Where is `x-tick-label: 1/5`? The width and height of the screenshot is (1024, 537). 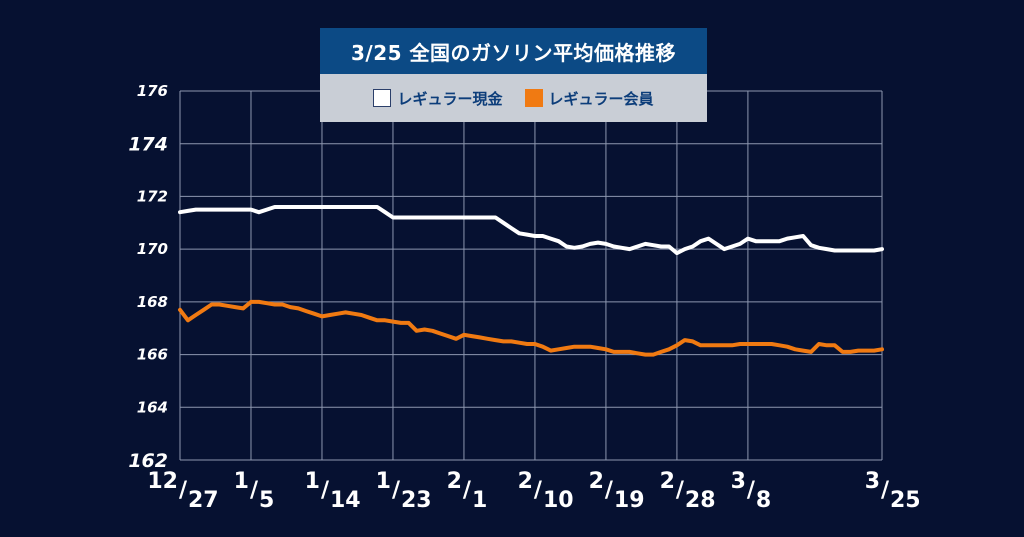 x-tick-label: 1/5 is located at coordinates (254, 491).